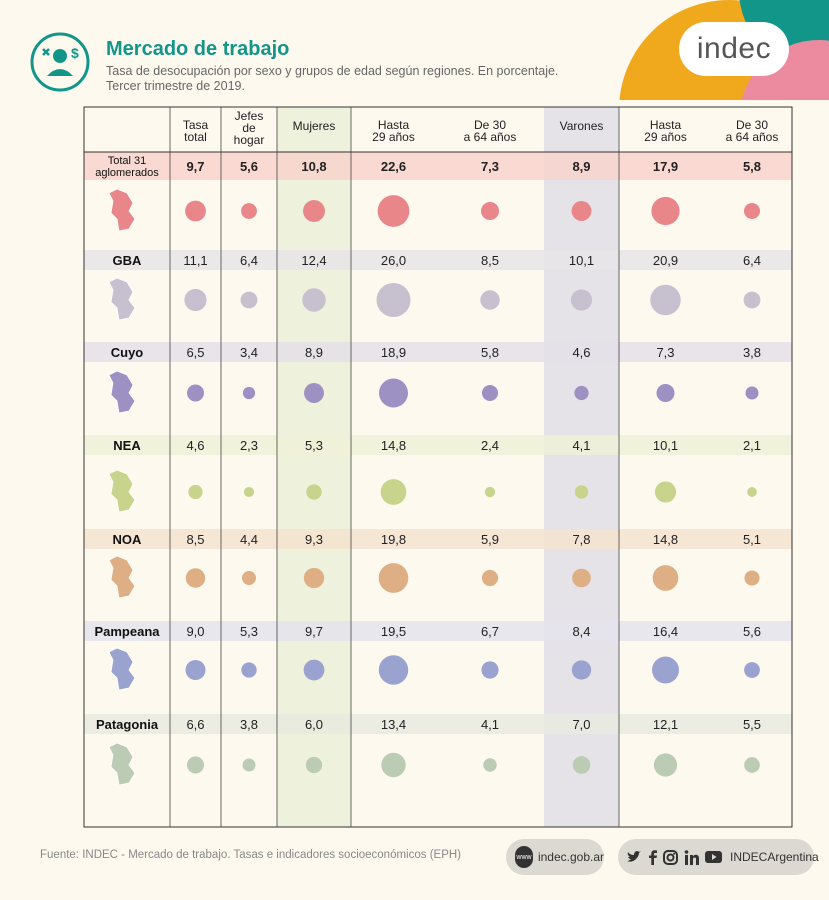 This screenshot has width=829, height=900. I want to click on value-label: 9,0, so click(195, 631).